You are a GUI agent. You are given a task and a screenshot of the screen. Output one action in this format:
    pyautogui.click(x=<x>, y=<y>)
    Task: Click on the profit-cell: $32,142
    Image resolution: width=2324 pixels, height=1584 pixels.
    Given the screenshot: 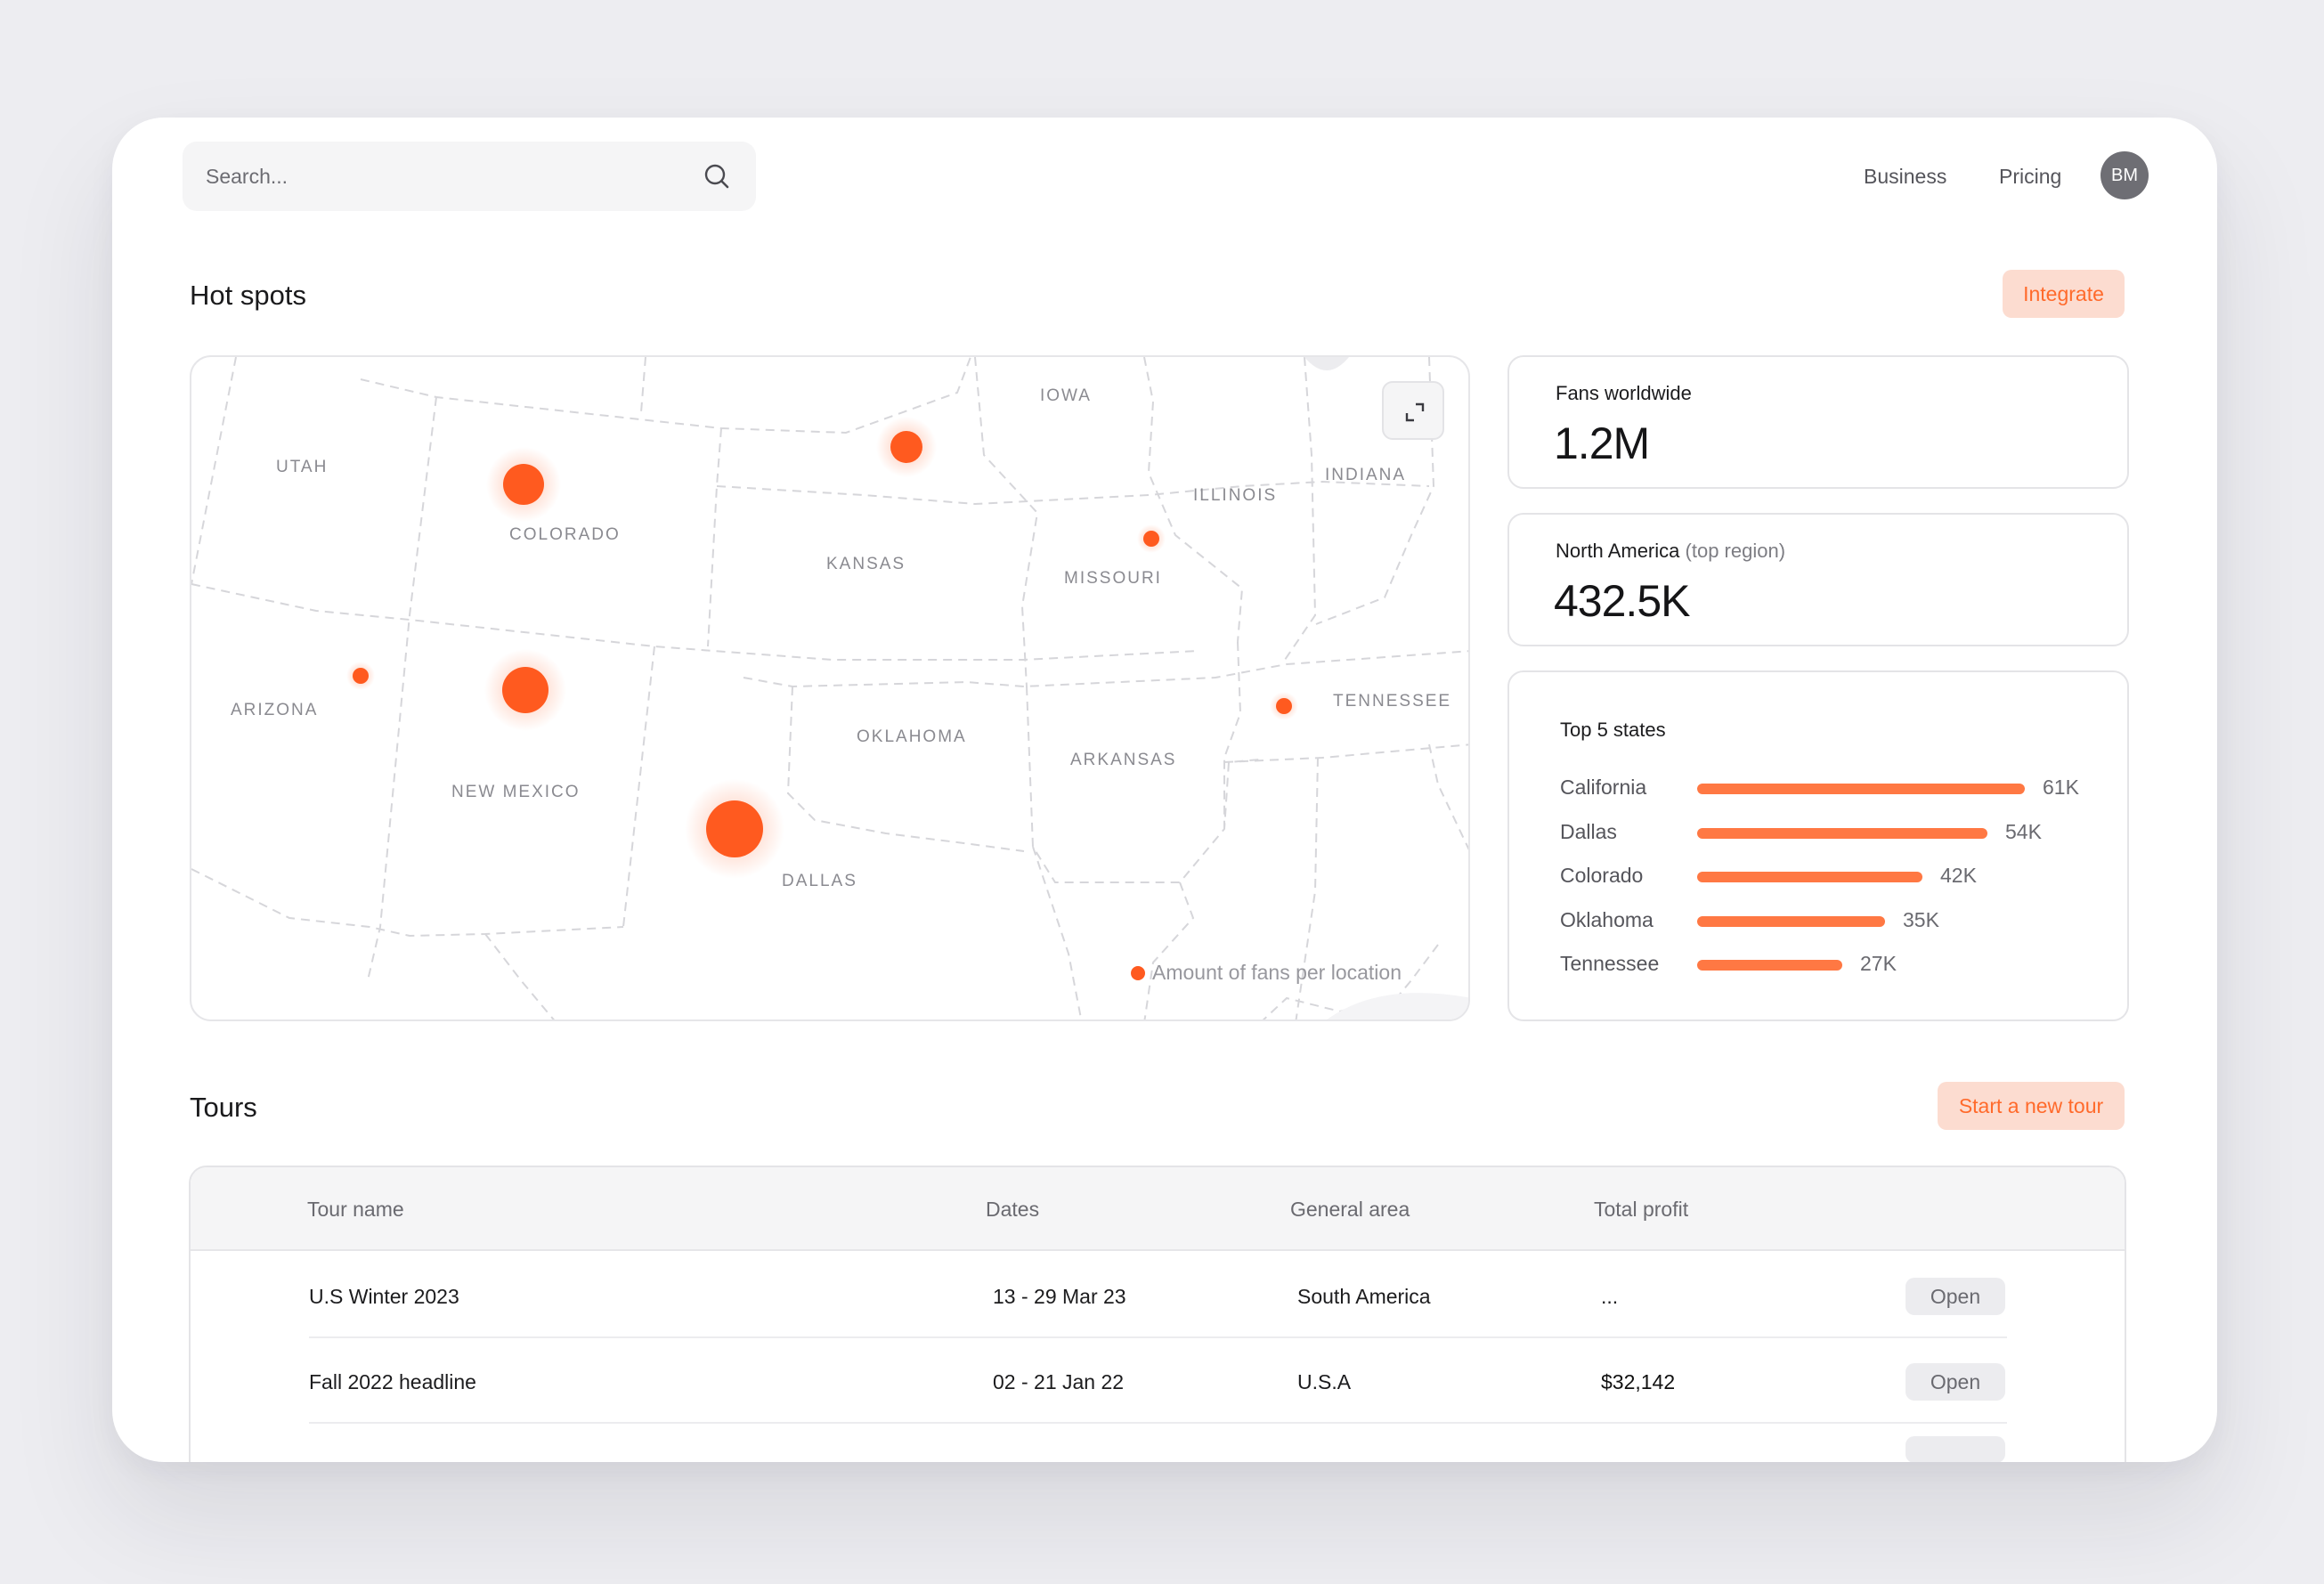 What is the action you would take?
    pyautogui.click(x=1639, y=1381)
    